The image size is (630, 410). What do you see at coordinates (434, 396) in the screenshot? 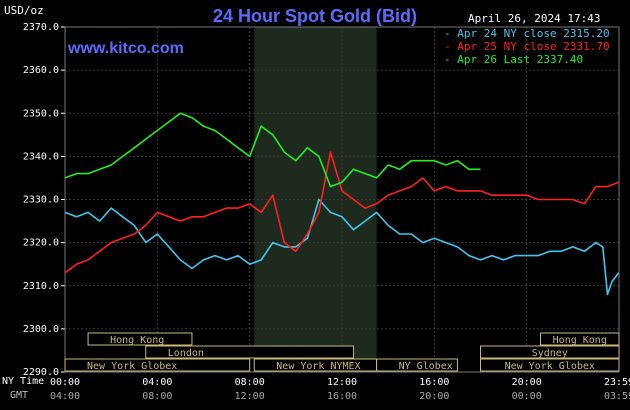
I see `x-tick-label-gmt: 20:00` at bounding box center [434, 396].